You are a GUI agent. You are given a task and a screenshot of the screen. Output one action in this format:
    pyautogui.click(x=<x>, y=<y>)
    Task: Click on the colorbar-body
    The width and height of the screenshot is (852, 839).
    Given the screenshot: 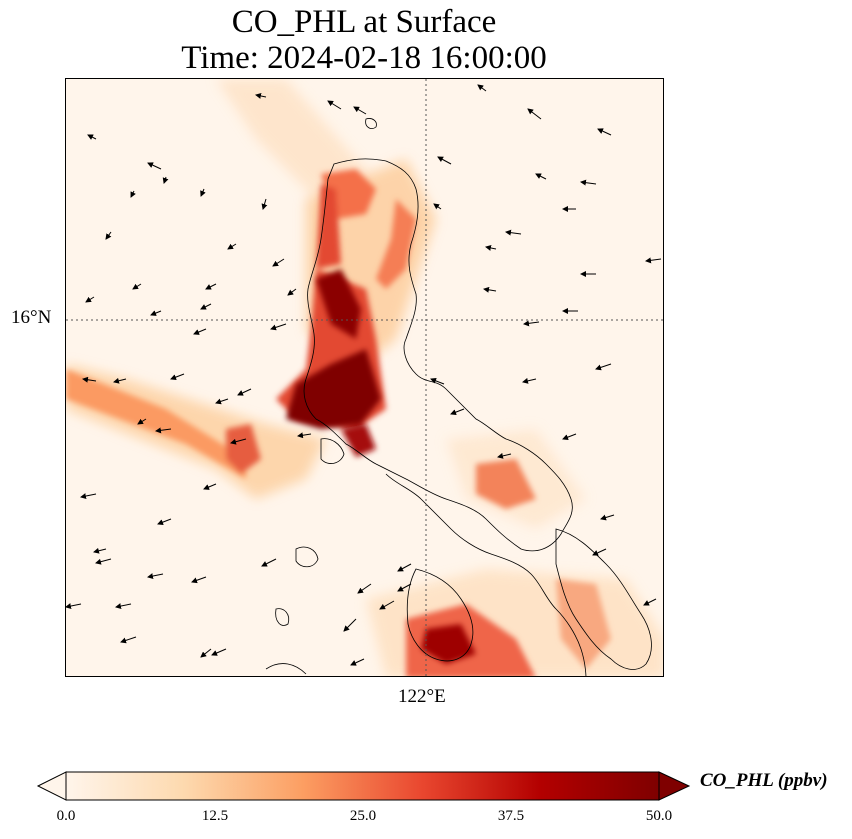 What is the action you would take?
    pyautogui.click(x=362, y=786)
    